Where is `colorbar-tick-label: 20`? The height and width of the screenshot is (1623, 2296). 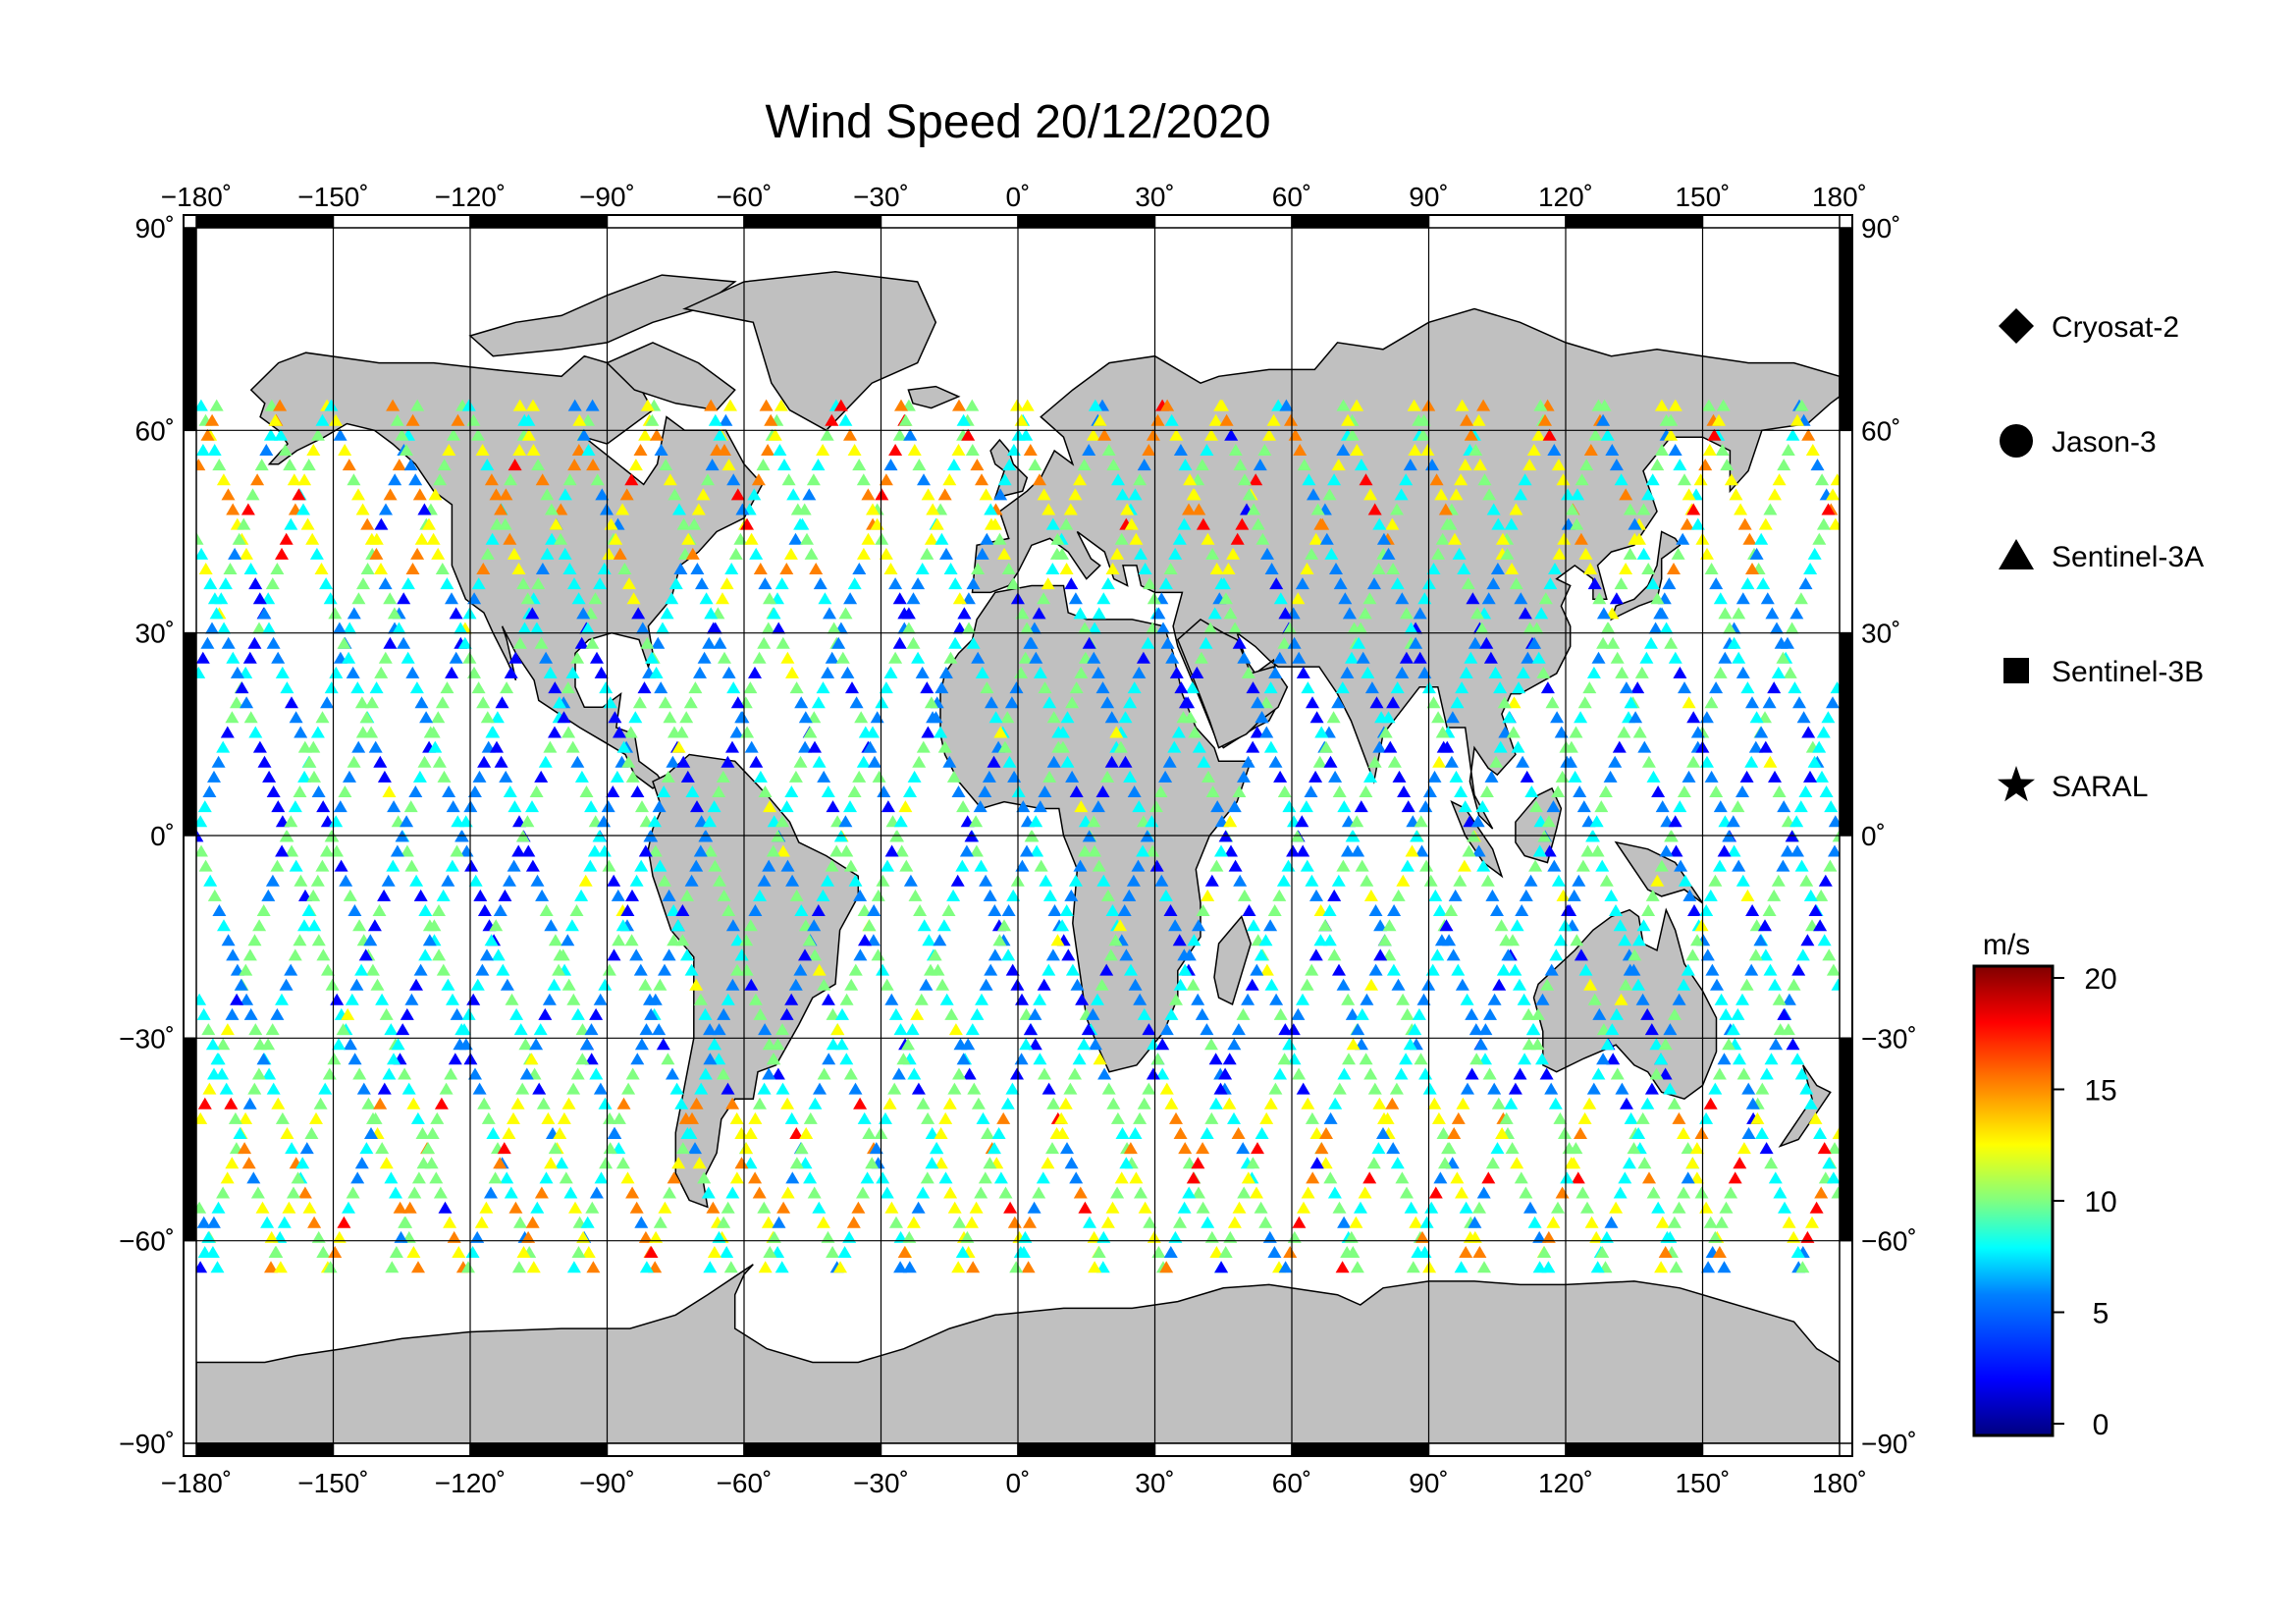
colorbar-tick-label: 20 is located at coordinates (2100, 979).